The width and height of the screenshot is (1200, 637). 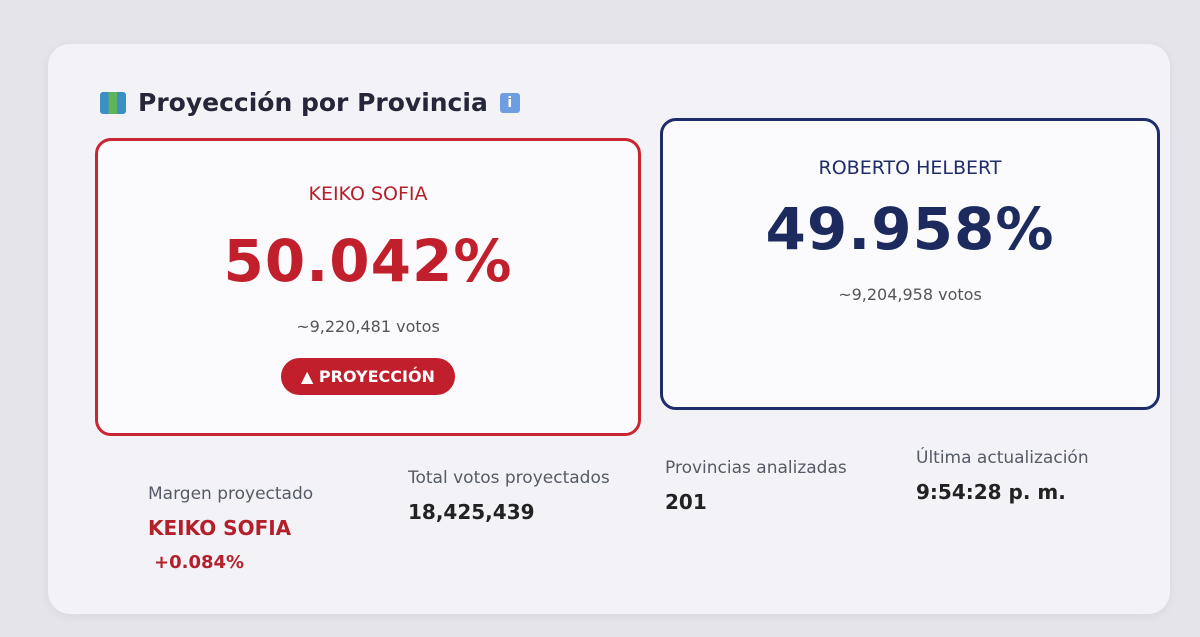 What do you see at coordinates (910, 294) in the screenshot?
I see `candidate-votes: ~9,204,958 votos` at bounding box center [910, 294].